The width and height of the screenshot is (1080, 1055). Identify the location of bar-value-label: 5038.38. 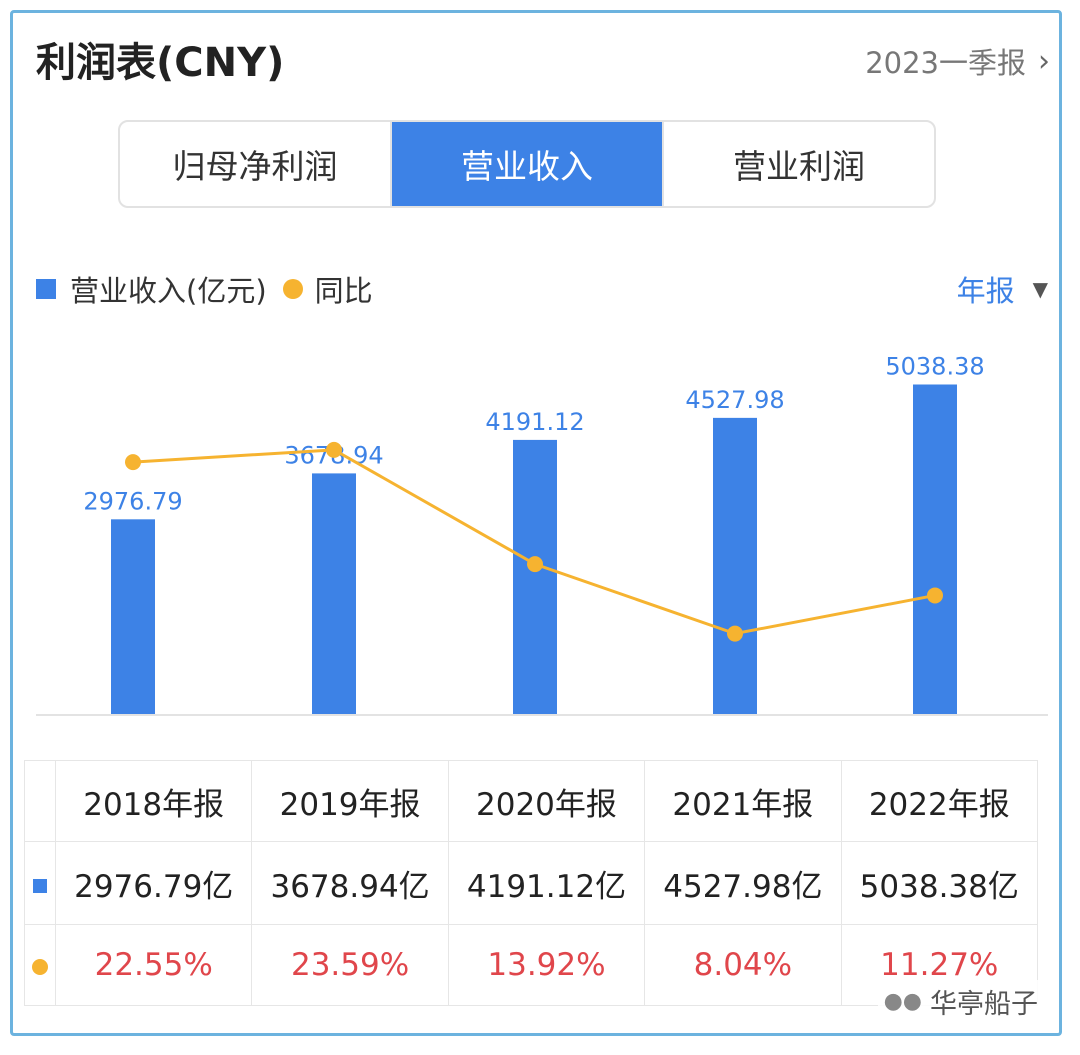
(934, 366).